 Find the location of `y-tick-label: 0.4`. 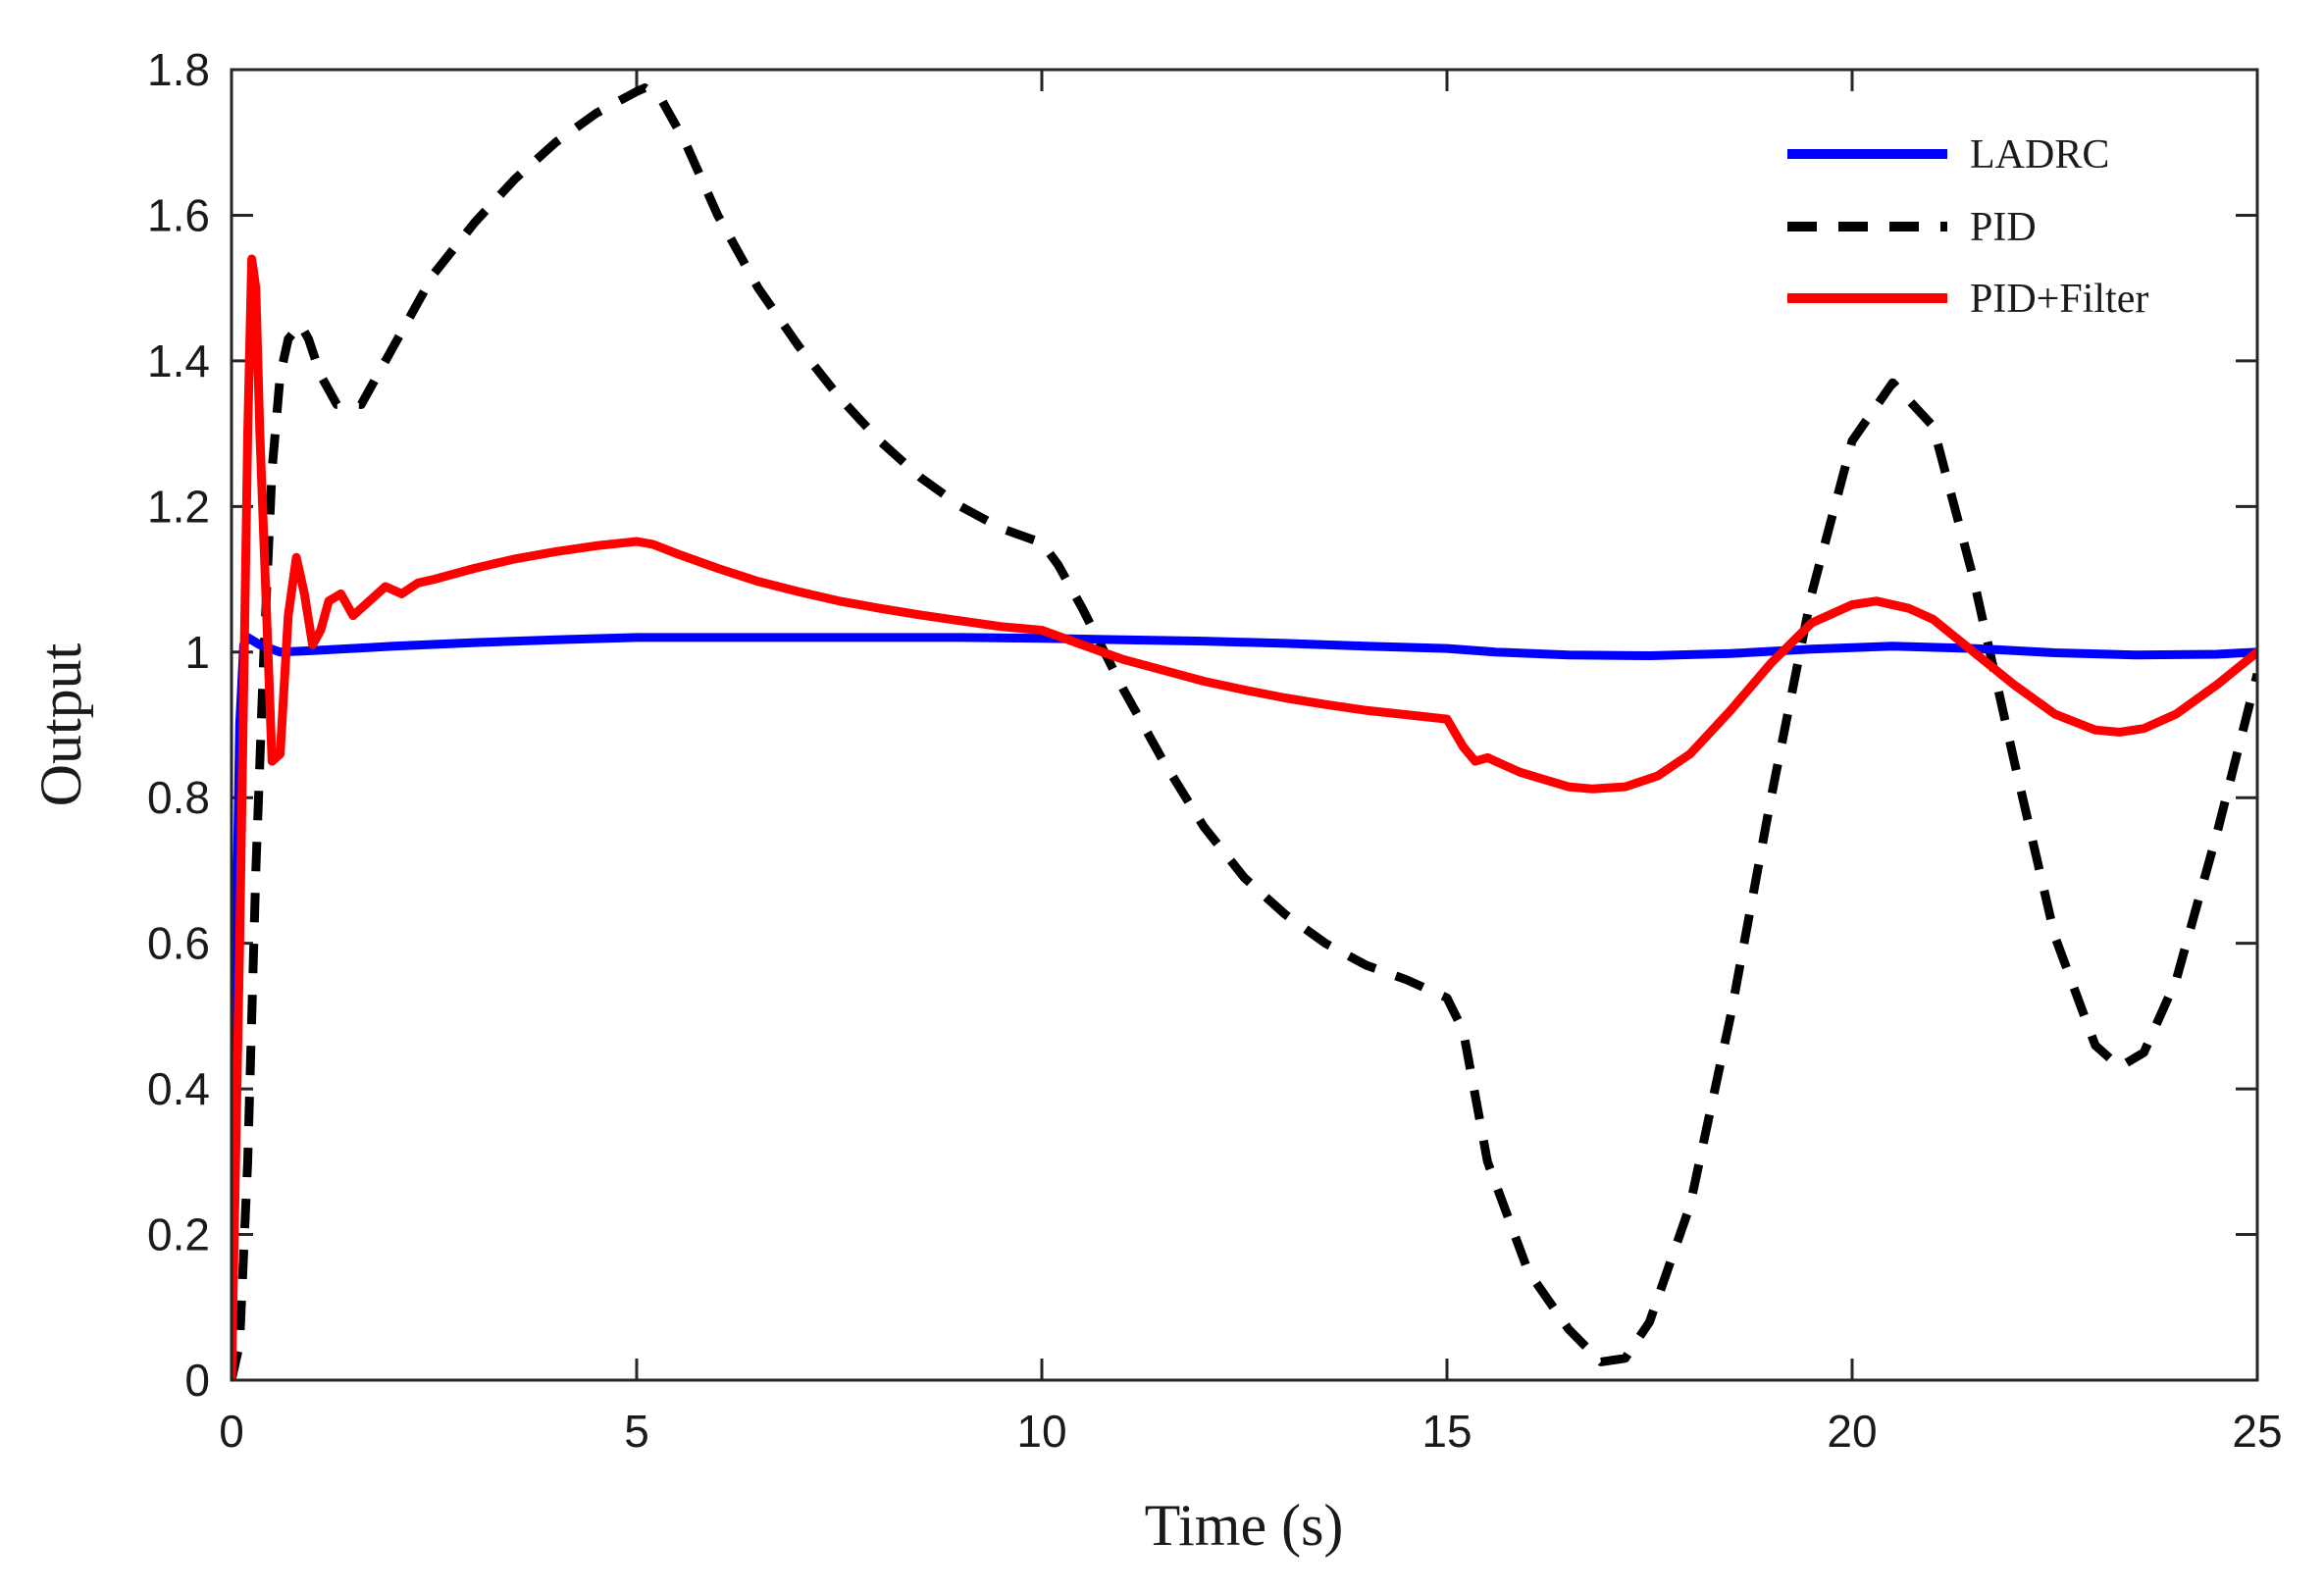

y-tick-label: 0.4 is located at coordinates (178, 1089).